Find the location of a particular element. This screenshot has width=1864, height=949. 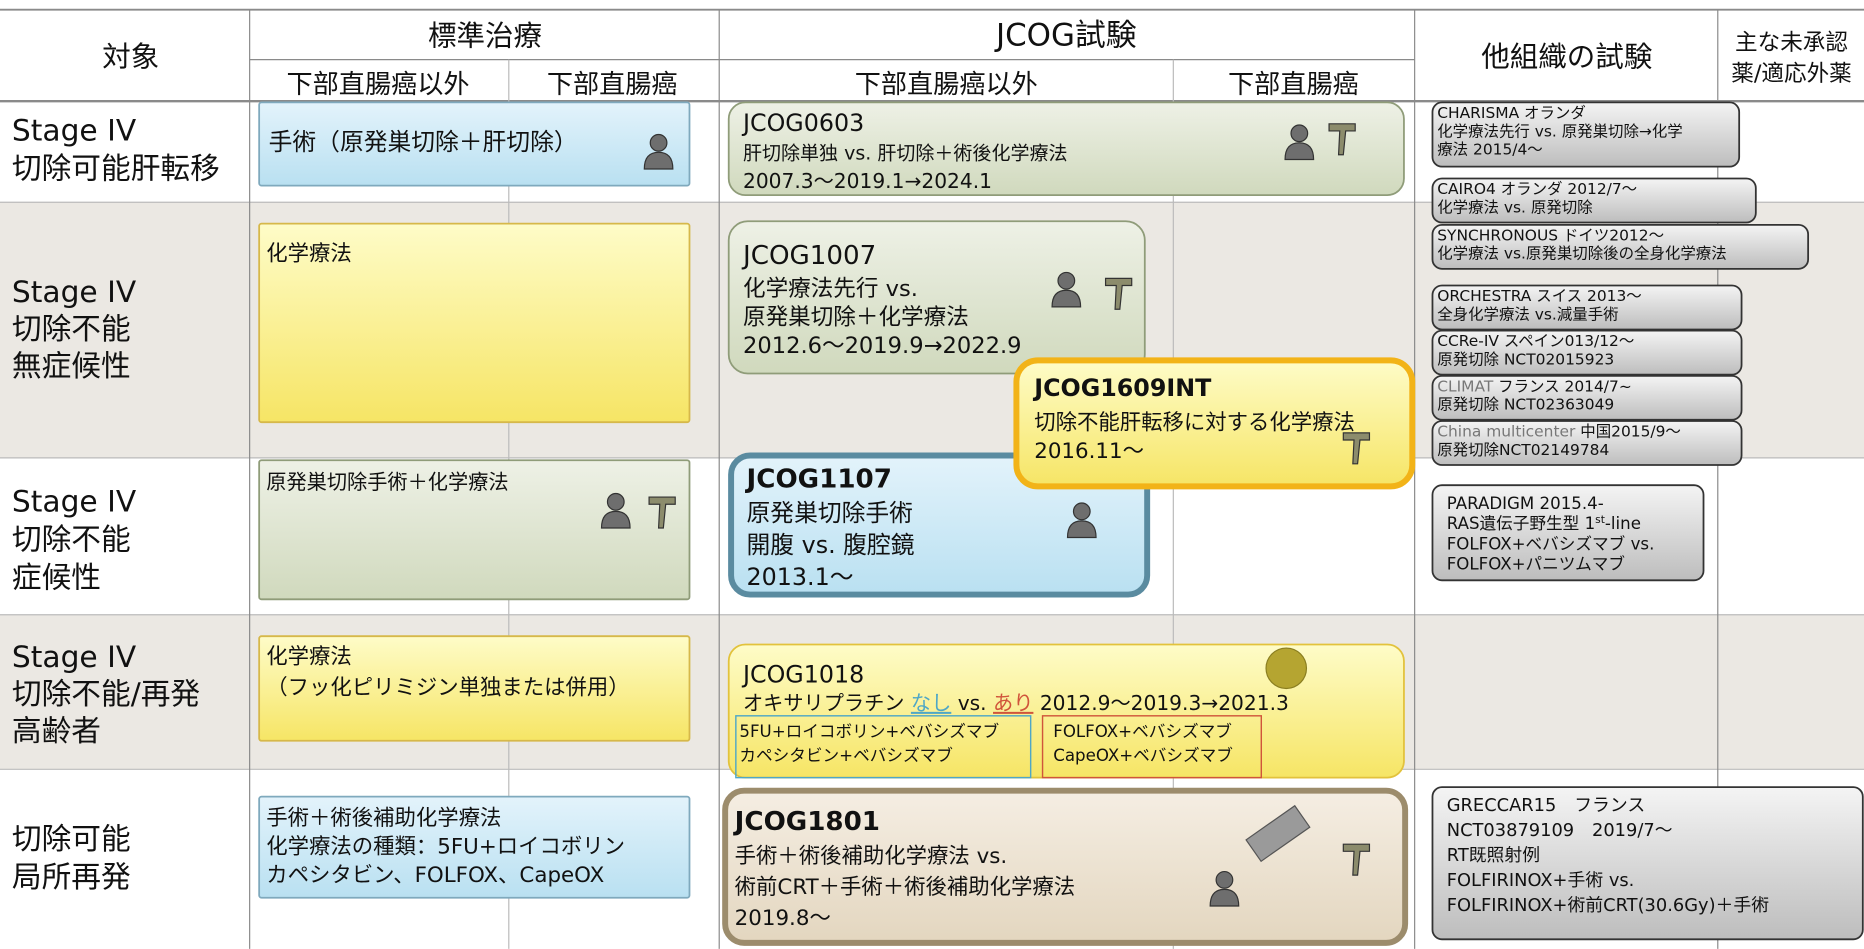

label-part: オキサリプラチン is located at coordinates (827, 703).